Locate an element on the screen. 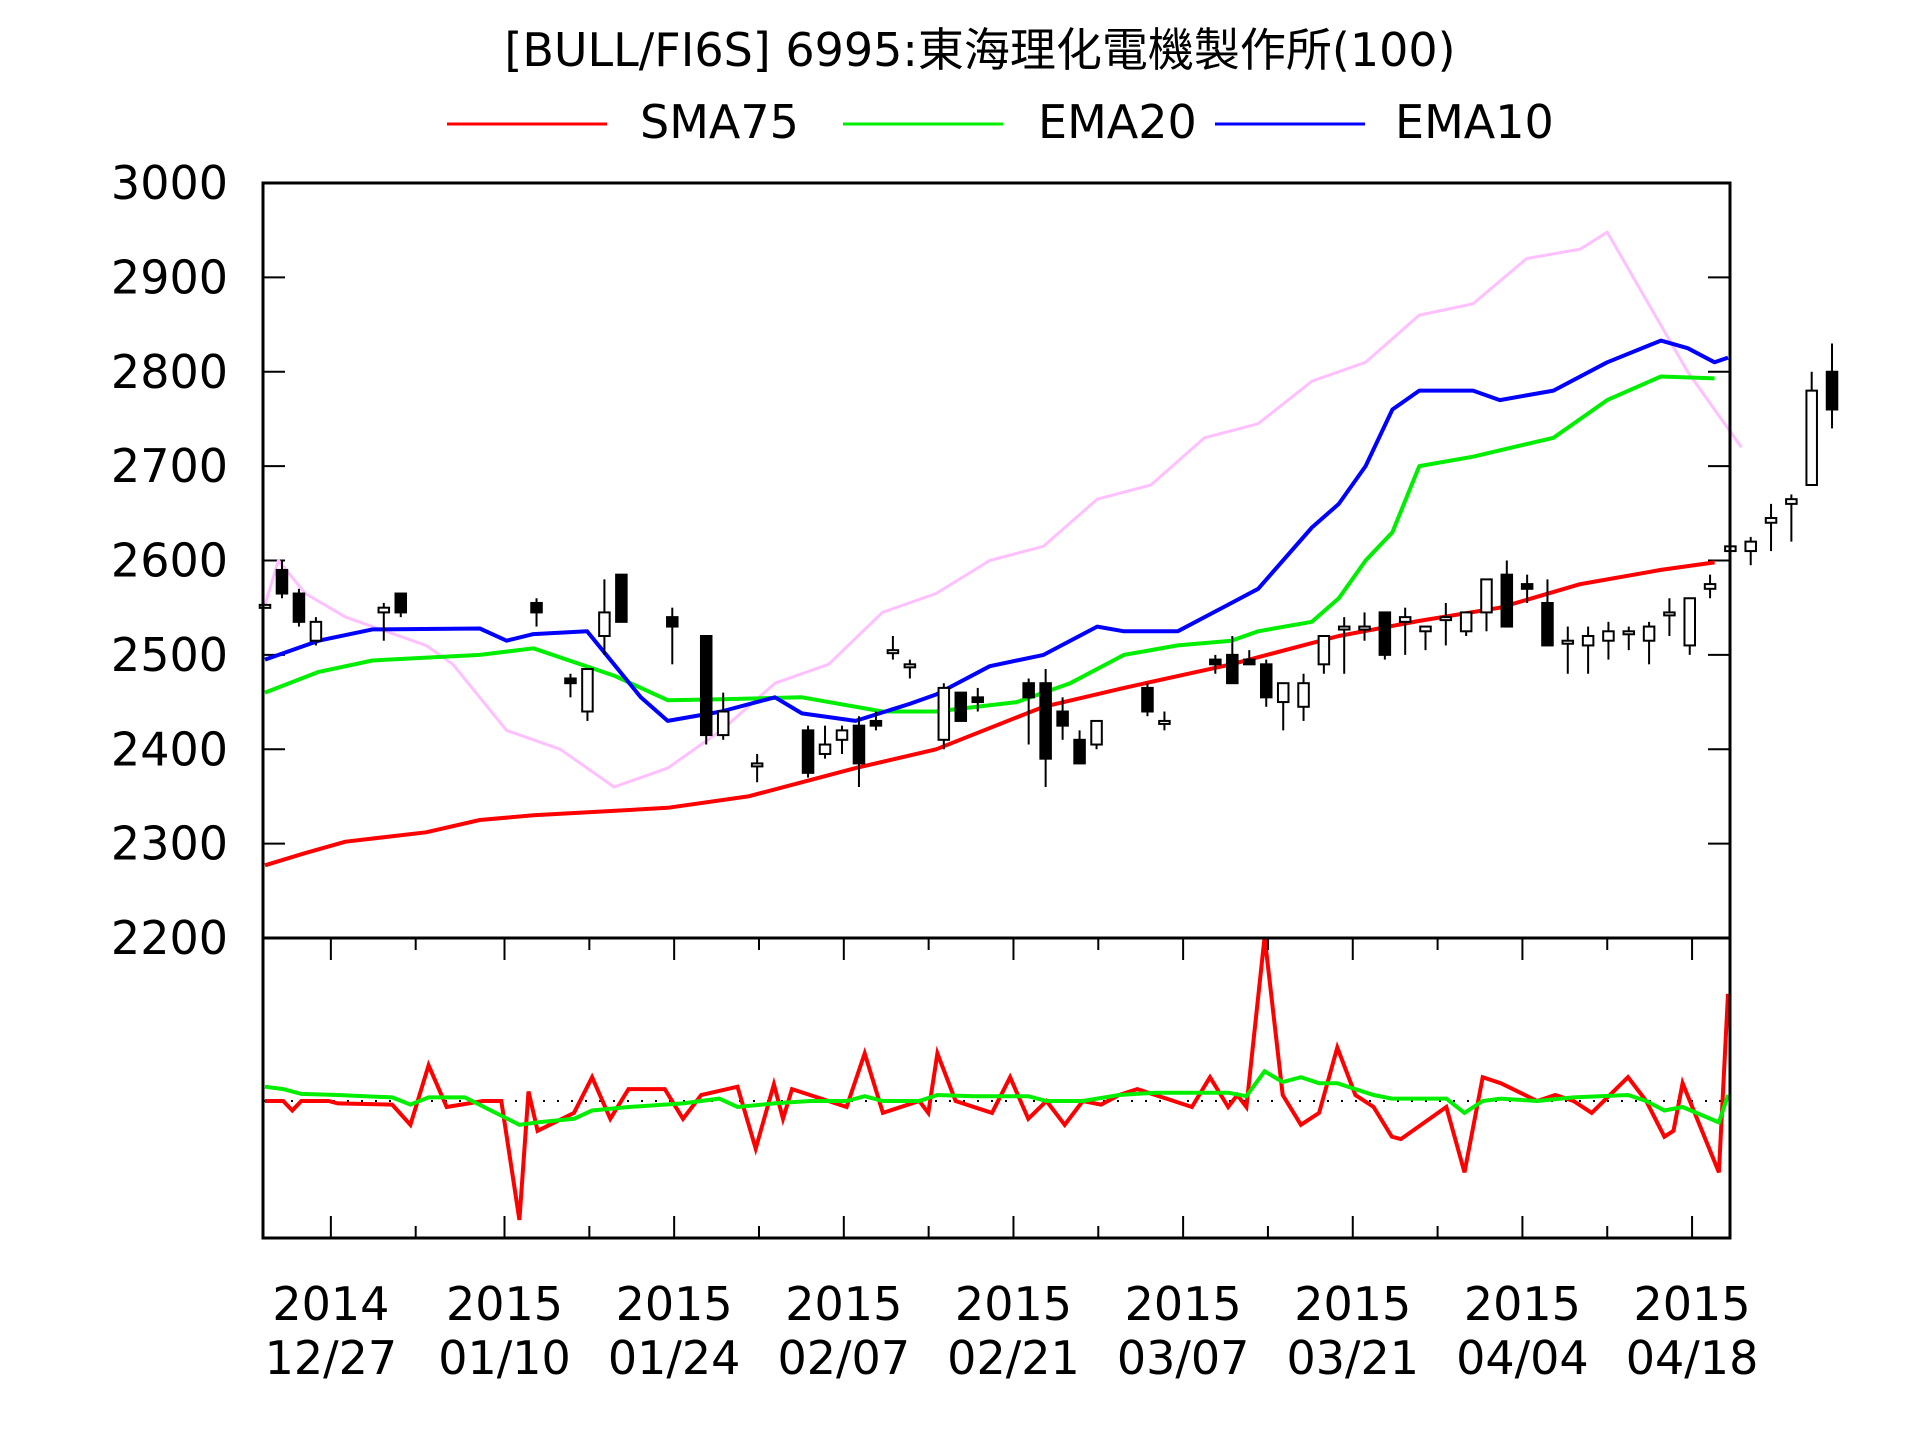 The width and height of the screenshot is (1920, 1440). x-tick-date: 12/27 is located at coordinates (331, 1358).